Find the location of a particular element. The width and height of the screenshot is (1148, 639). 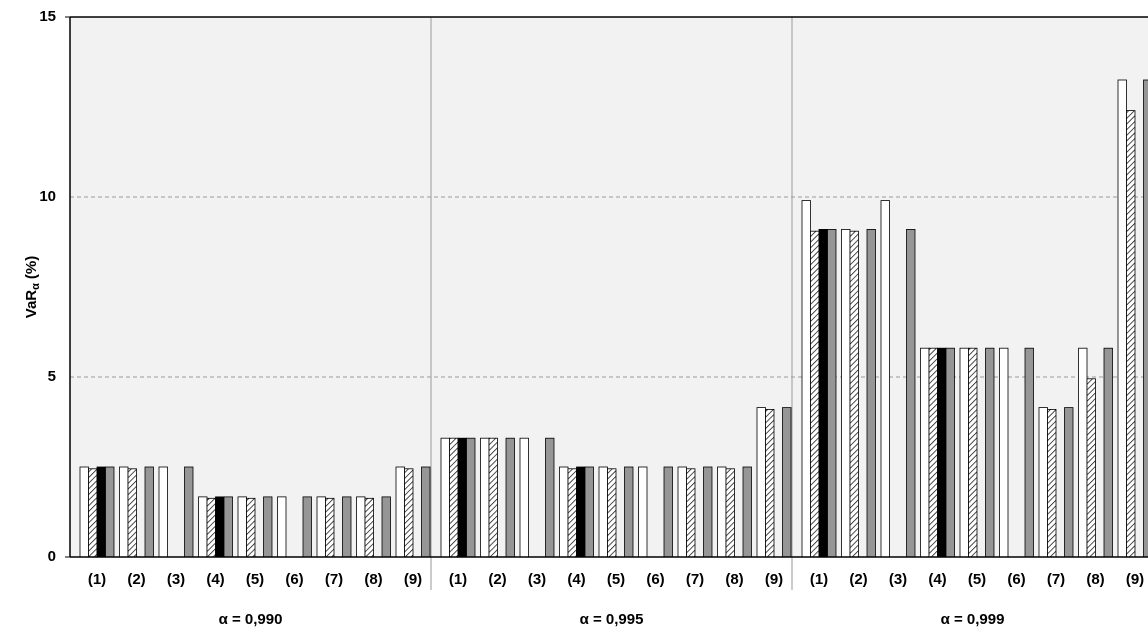

y-label-sub: α is located at coordinates (36, 286).